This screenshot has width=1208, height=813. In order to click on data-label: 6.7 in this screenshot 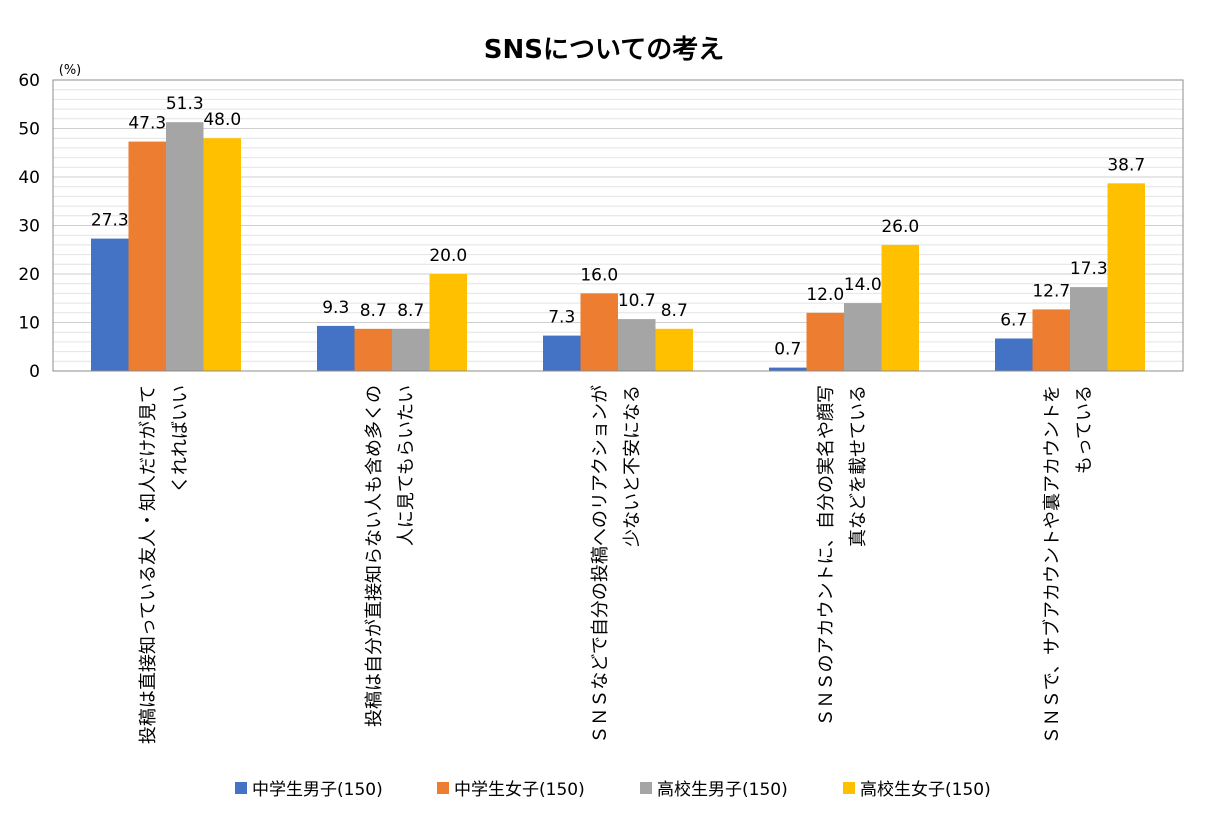, I will do `click(1013, 321)`.